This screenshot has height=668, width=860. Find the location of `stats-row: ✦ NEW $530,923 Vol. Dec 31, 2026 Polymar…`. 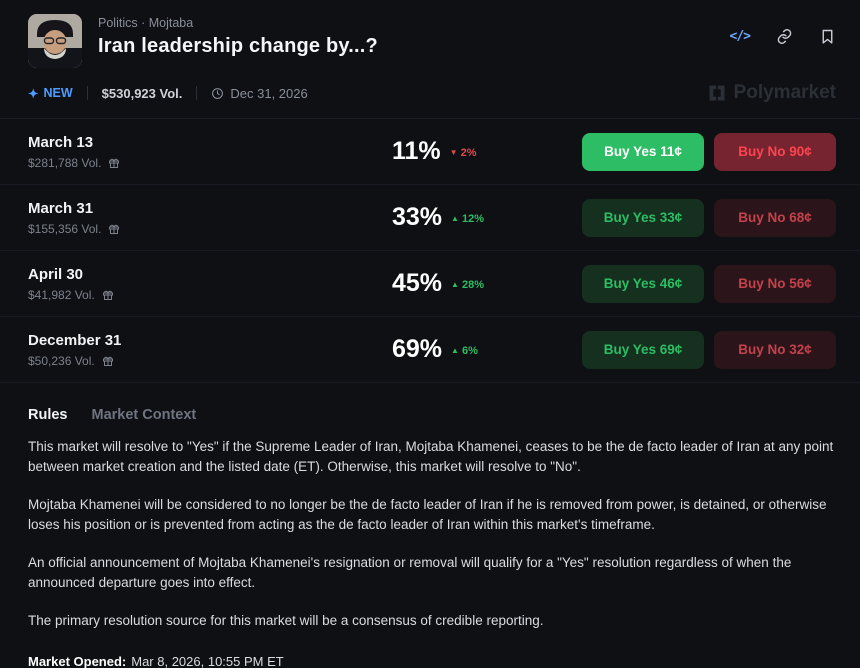

stats-row: ✦ NEW $530,923 Vol. Dec 31, 2026 Polymar… is located at coordinates (430, 98).